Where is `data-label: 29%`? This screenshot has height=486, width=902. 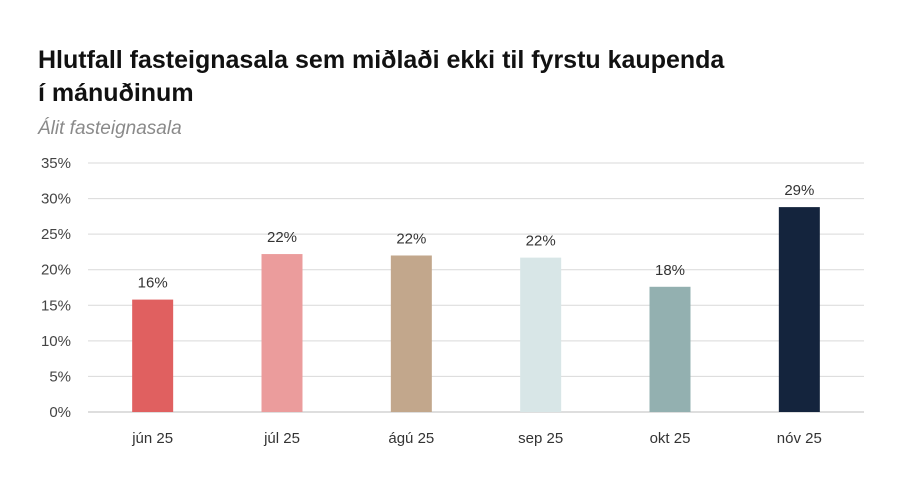
data-label: 29% is located at coordinates (799, 190).